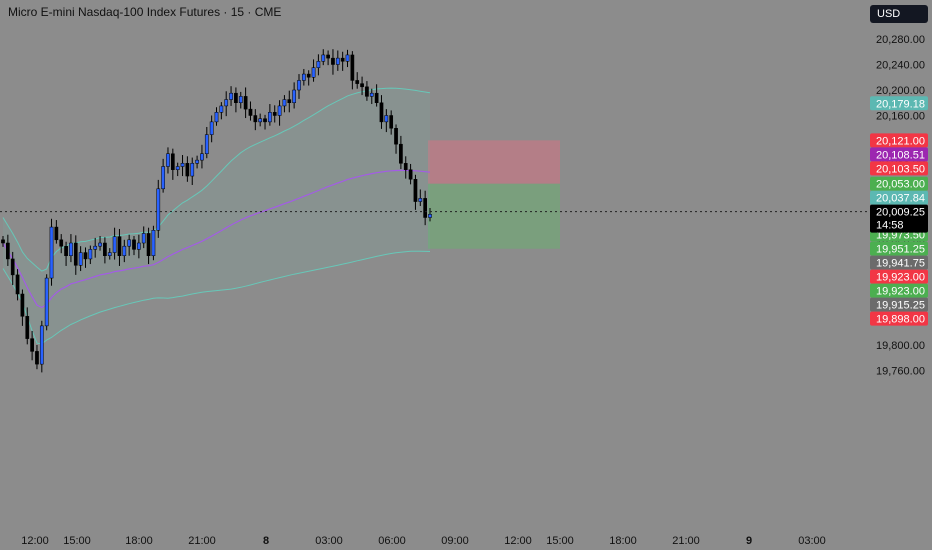 Image resolution: width=932 pixels, height=550 pixels. I want to click on x-tick-label: 8, so click(266, 541).